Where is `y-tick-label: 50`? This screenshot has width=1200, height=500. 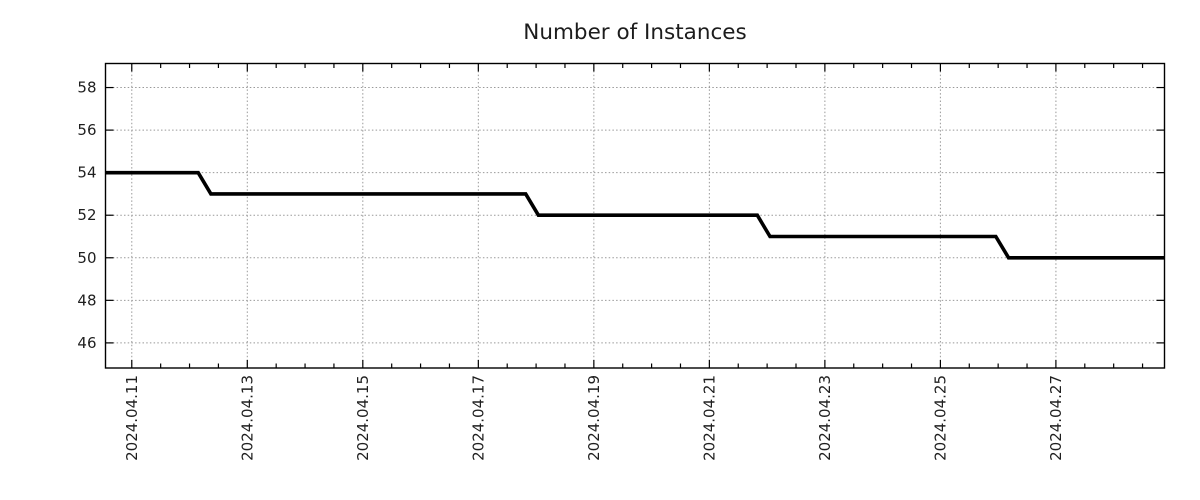 y-tick-label: 50 is located at coordinates (86, 258).